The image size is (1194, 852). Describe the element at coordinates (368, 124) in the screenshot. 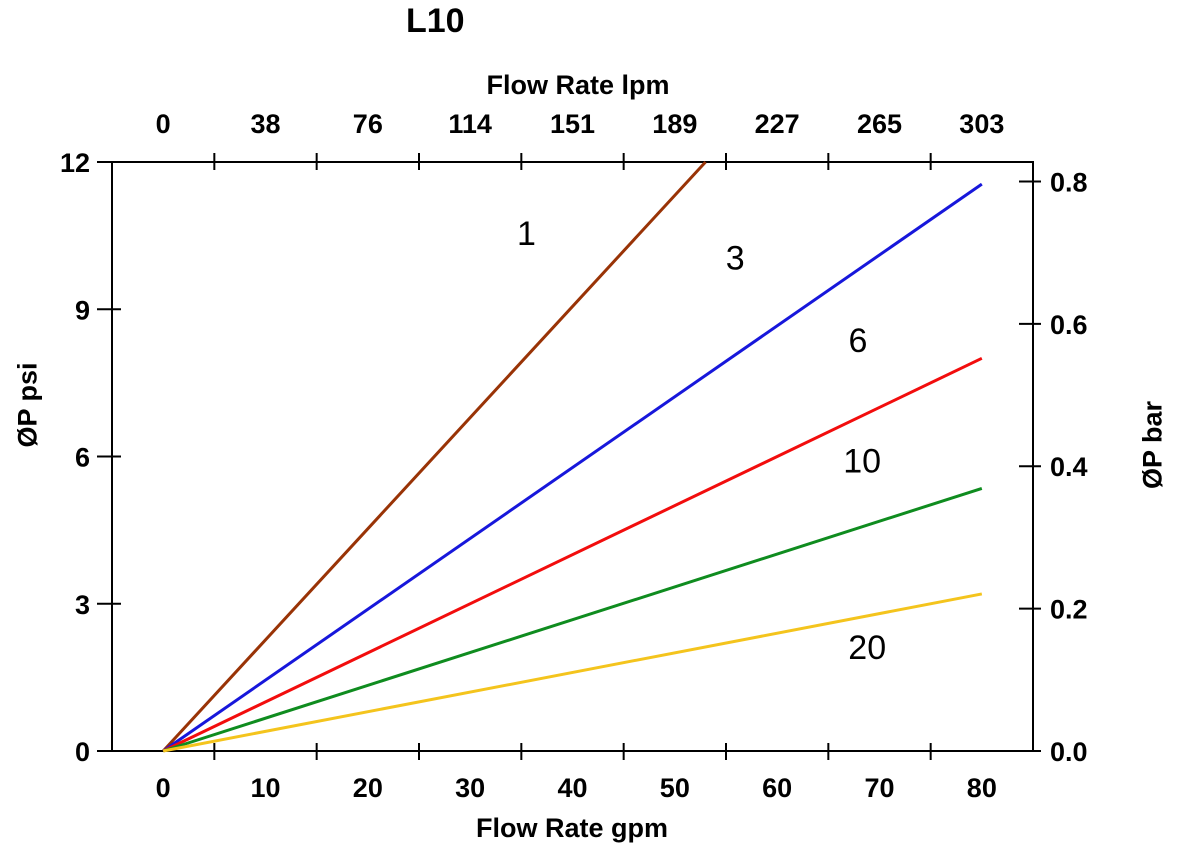

I see `top-axis-tick-label: 76` at that location.